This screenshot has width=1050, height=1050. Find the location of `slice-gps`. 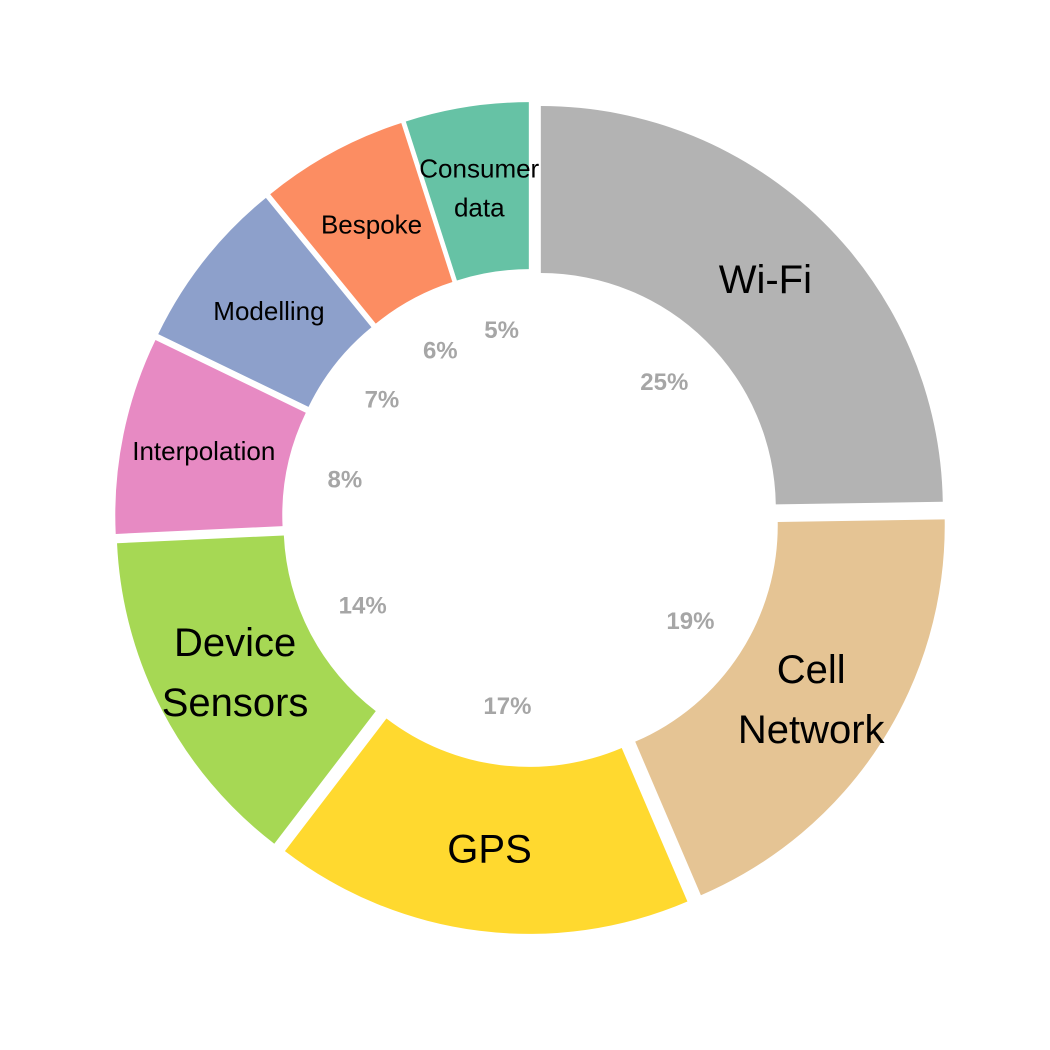

slice-gps is located at coordinates (486, 826).